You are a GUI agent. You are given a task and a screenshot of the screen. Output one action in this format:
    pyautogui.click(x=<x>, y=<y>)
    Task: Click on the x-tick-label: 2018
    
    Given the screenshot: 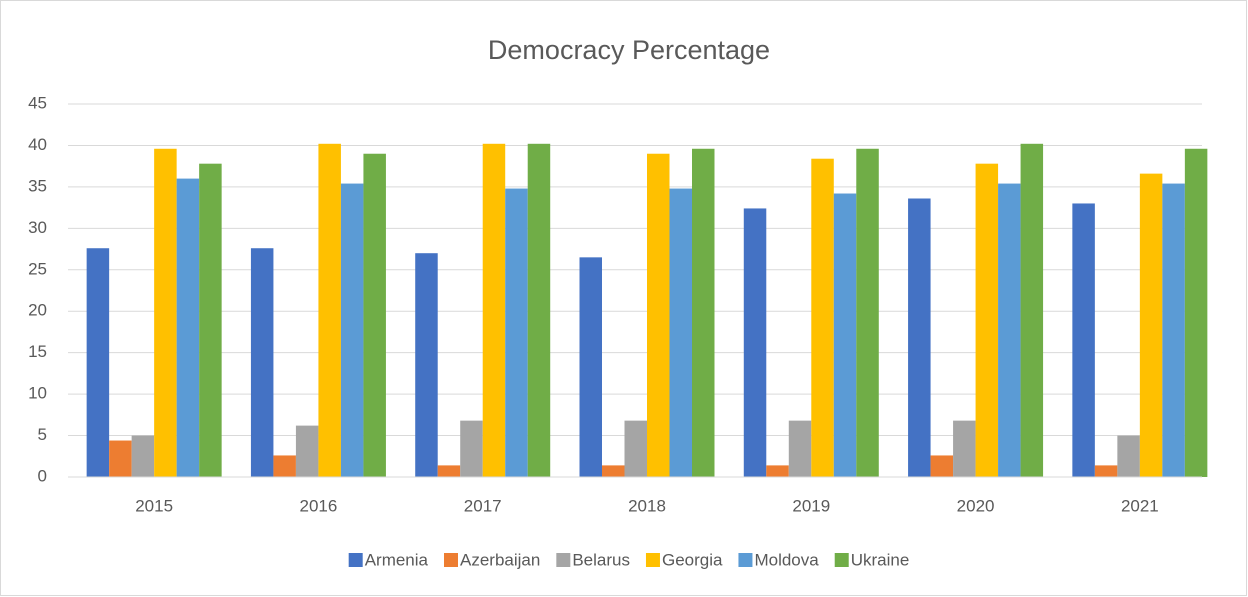 What is the action you would take?
    pyautogui.click(x=647, y=505)
    